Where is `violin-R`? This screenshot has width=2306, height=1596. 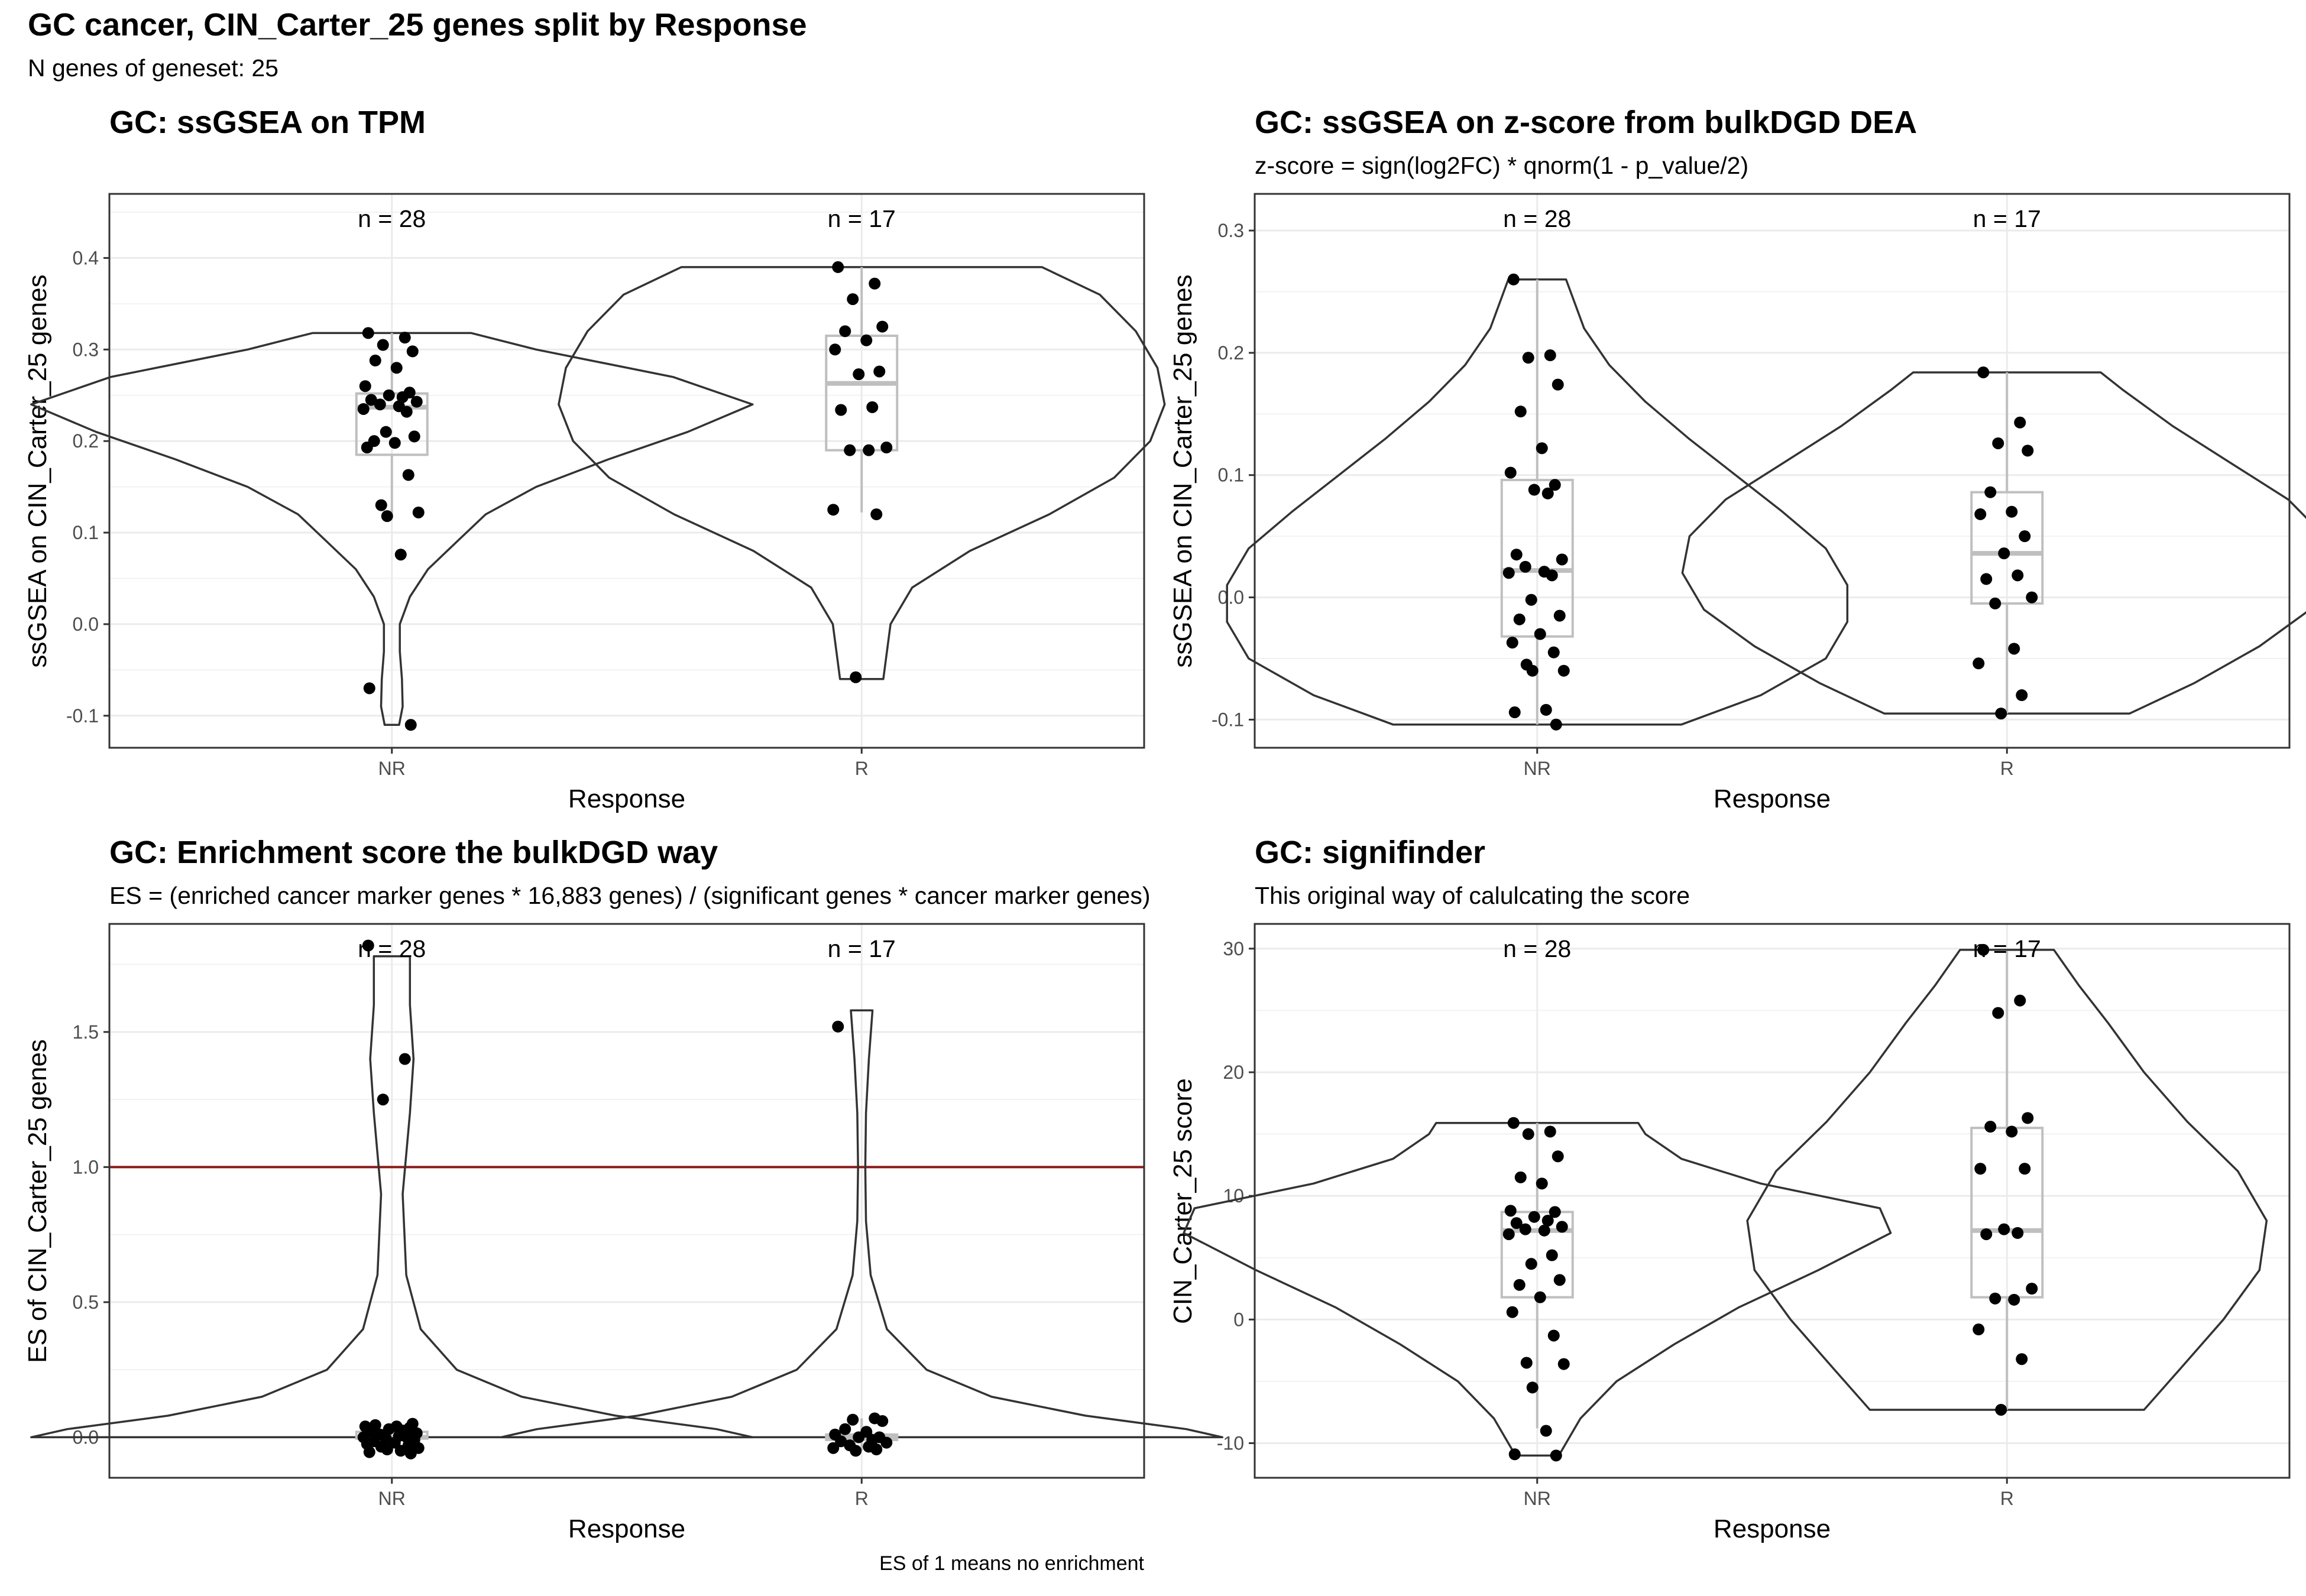
violin-R is located at coordinates (1993, 543).